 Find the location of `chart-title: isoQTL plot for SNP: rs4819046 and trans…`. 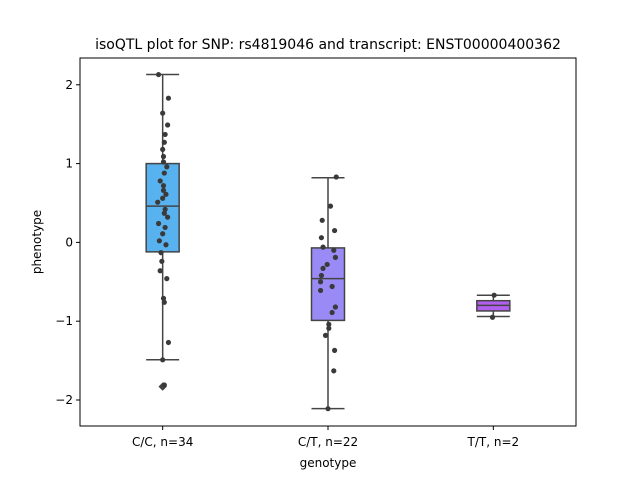

chart-title: isoQTL plot for SNP: rs4819046 and trans… is located at coordinates (328, 45).